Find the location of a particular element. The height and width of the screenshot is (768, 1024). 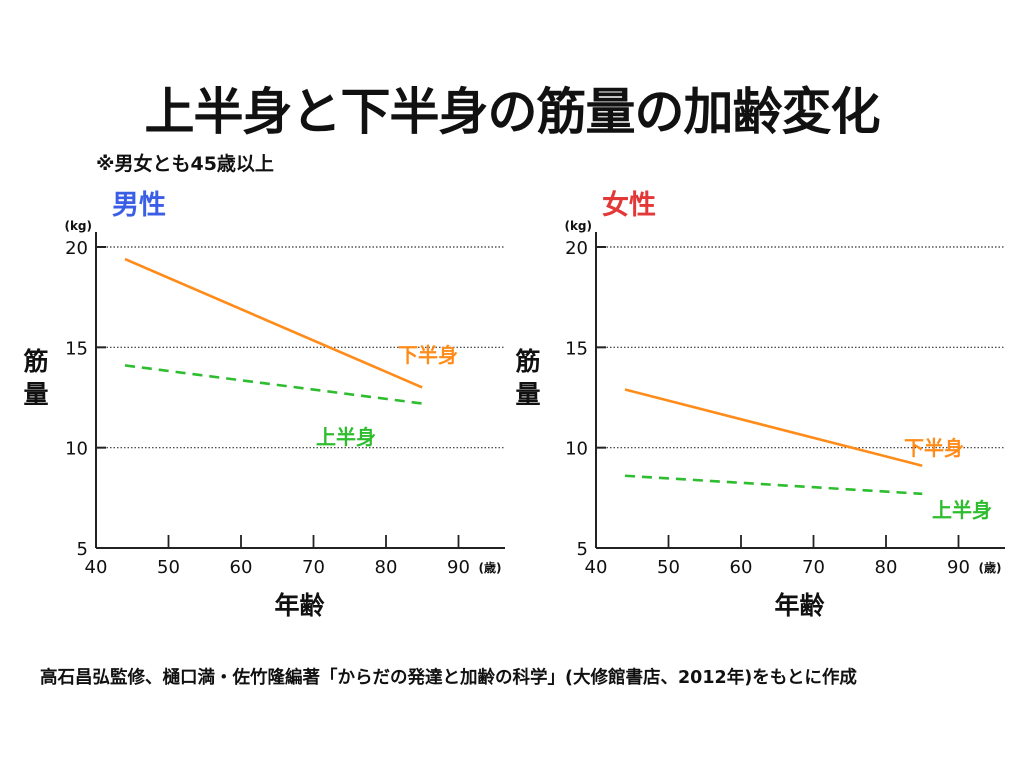

male-panel-title: 男性 is located at coordinates (139, 205).